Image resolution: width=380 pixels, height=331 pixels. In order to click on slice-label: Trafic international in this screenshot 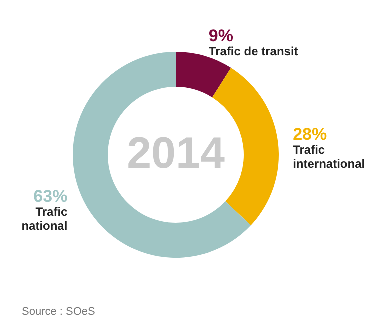, I will do `click(329, 157)`.